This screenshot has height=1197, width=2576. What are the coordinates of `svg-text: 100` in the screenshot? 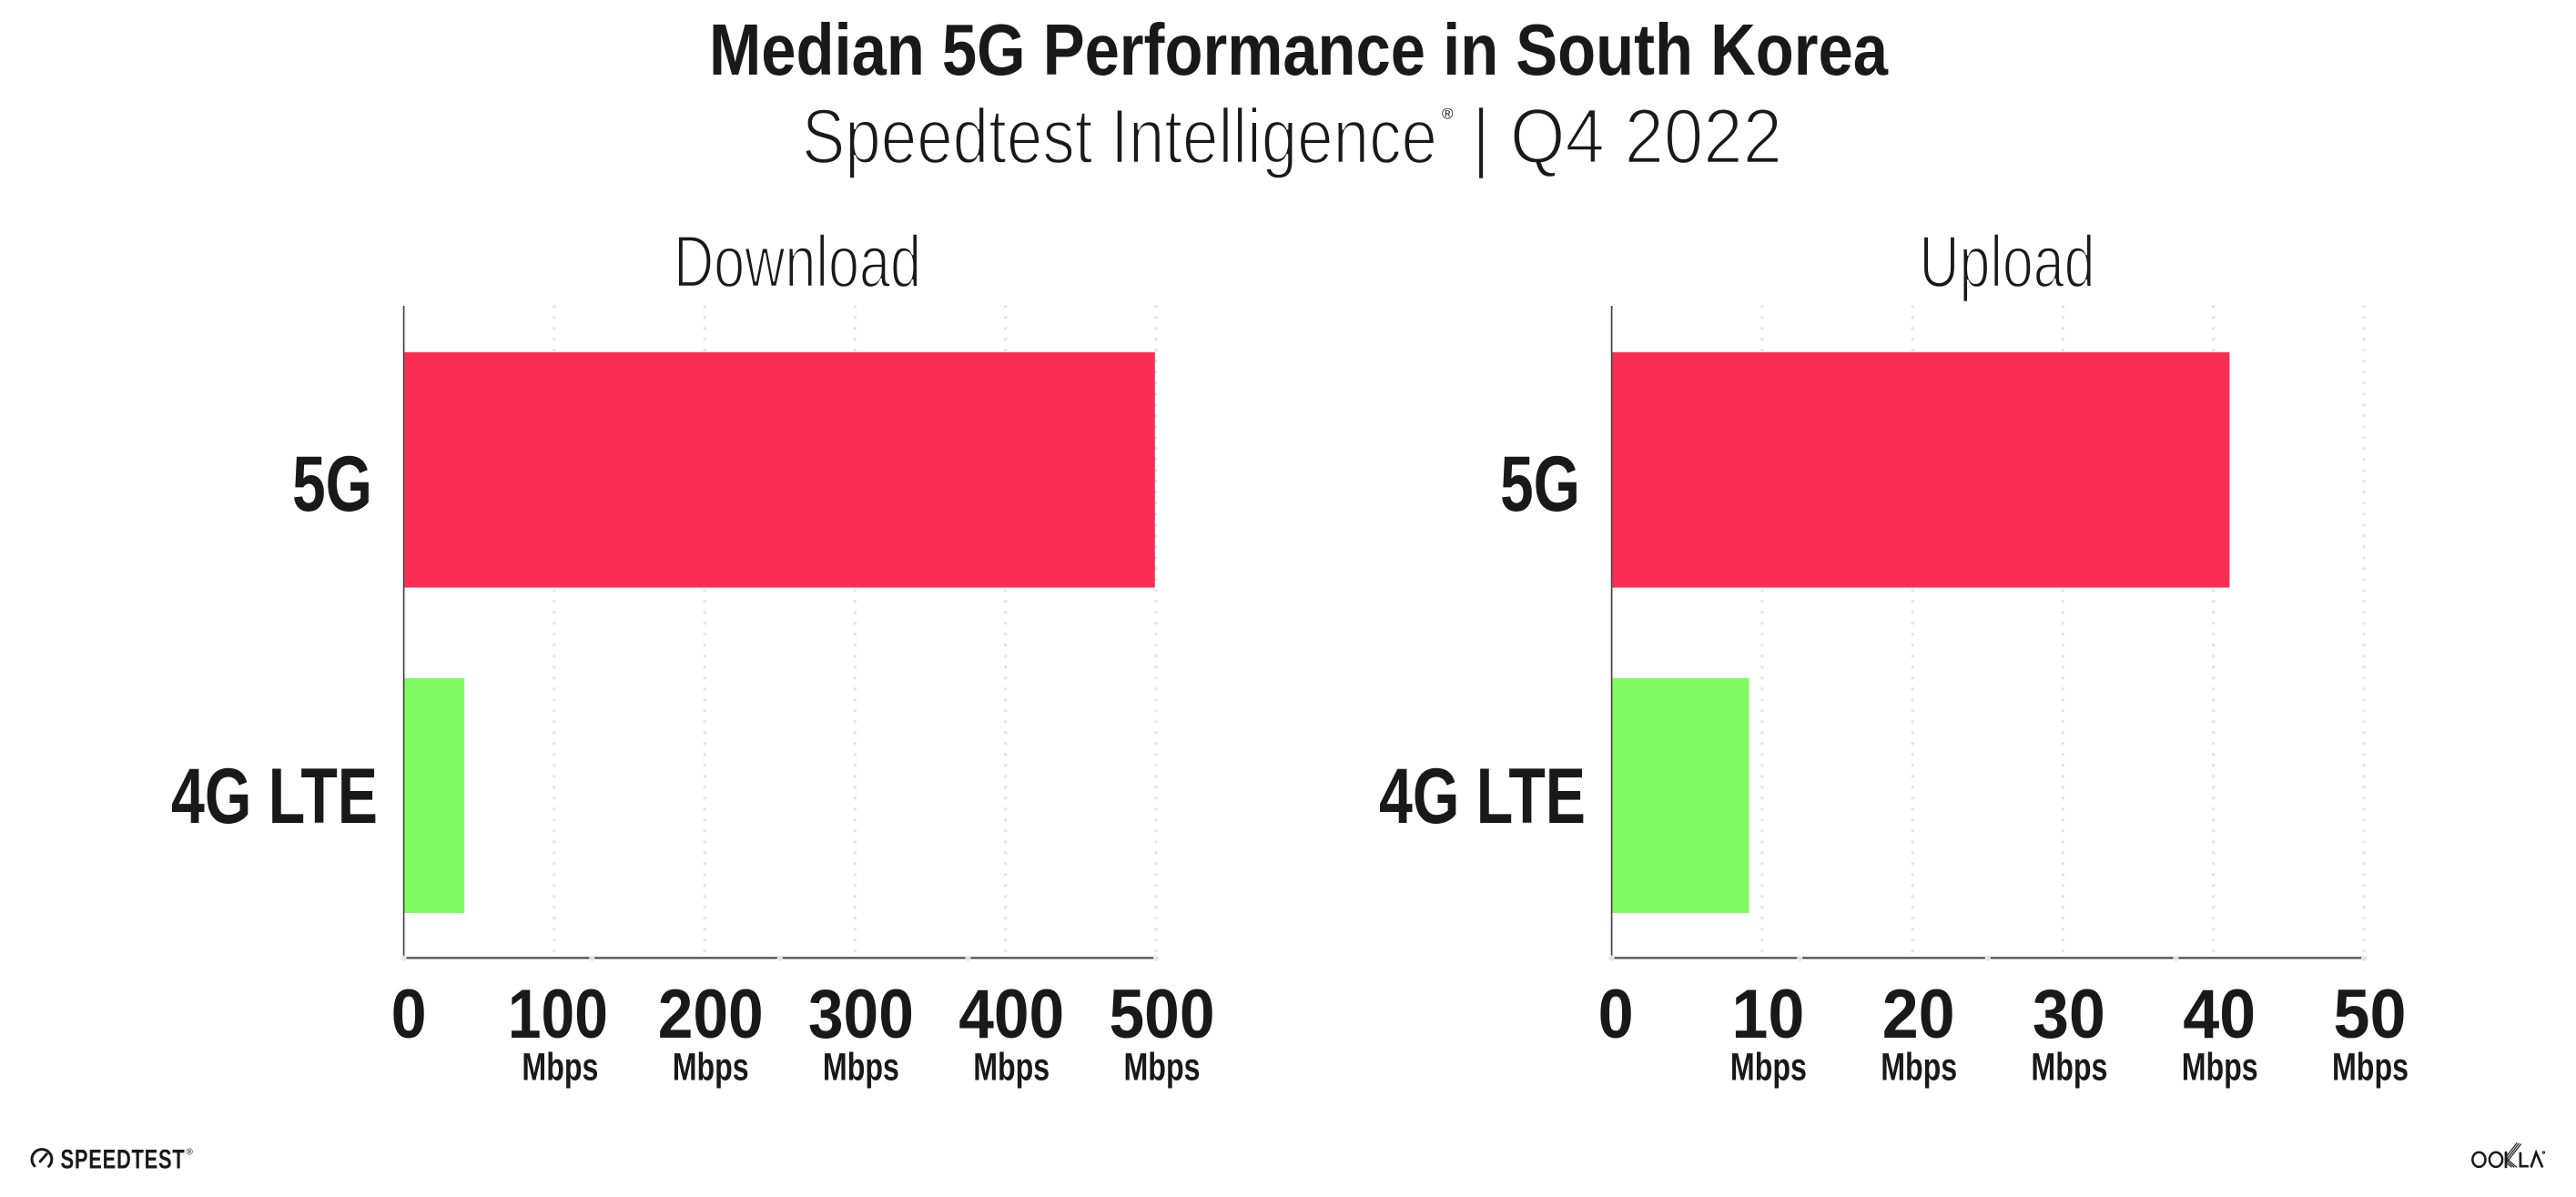 It's located at (558, 1015).